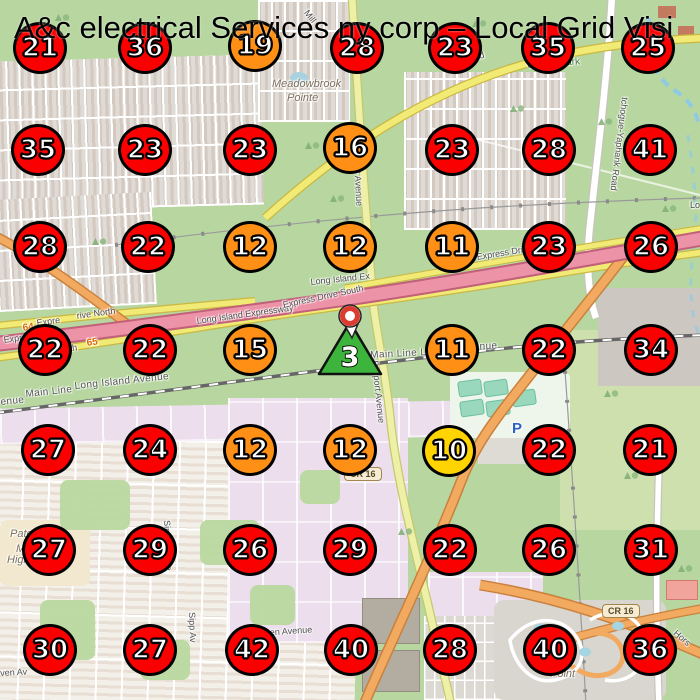 Image resolution: width=700 pixels, height=700 pixels. Describe the element at coordinates (651, 550) in the screenshot. I see `coverage-count-marker: 31` at that location.